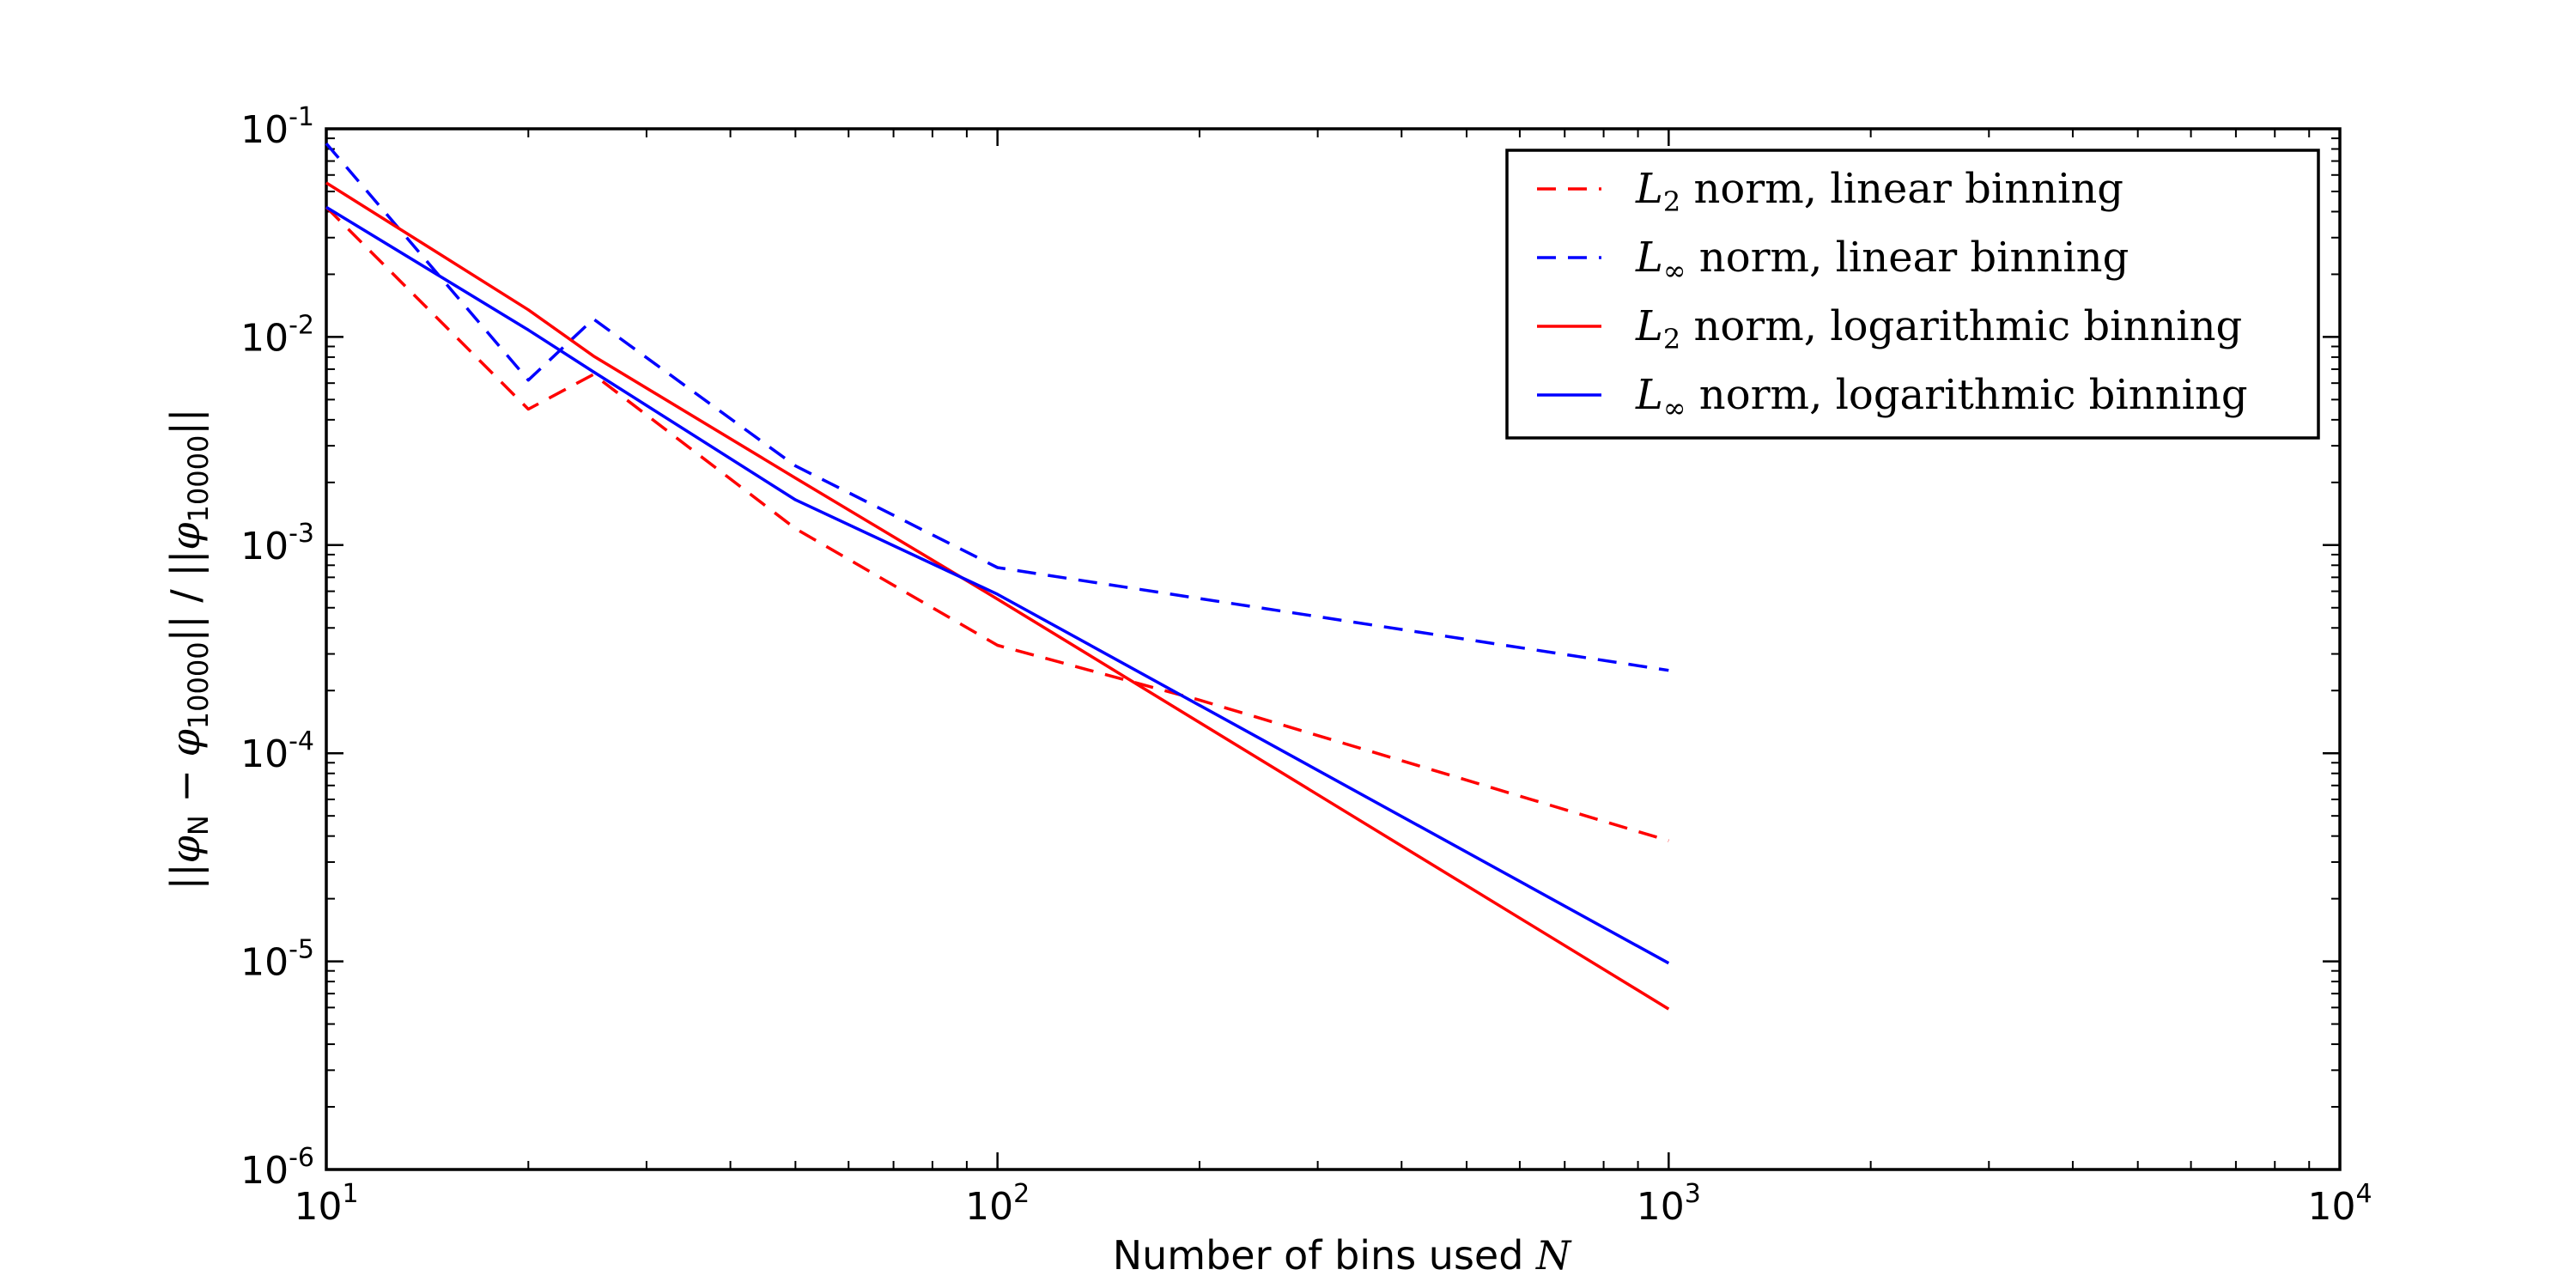  I want to click on x-tick-label: 10², so click(998, 1204).